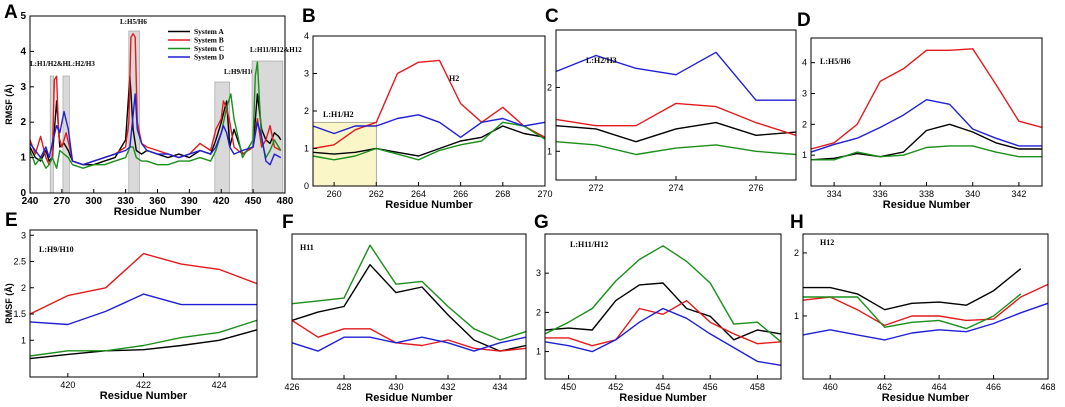  What do you see at coordinates (93, 201) in the screenshot?
I see `x-tick-label: 300` at bounding box center [93, 201].